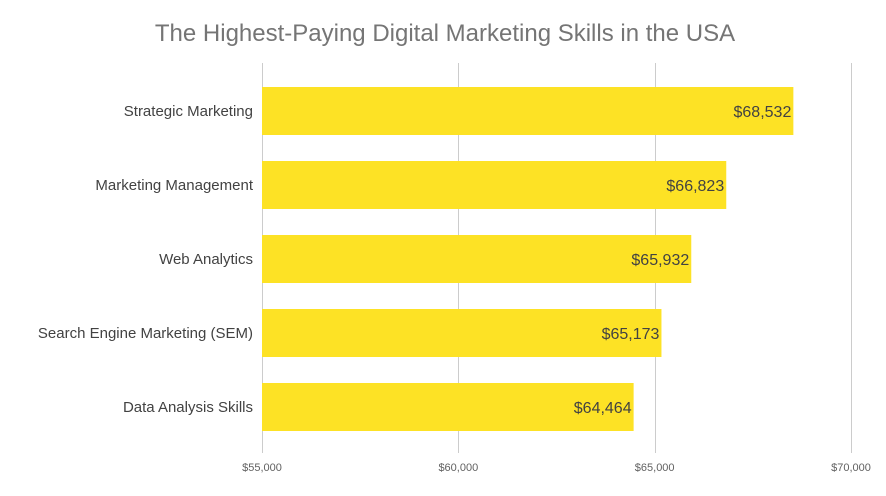 The width and height of the screenshot is (886, 496). Describe the element at coordinates (851, 468) in the screenshot. I see `x-tick-label: $70,000` at that location.